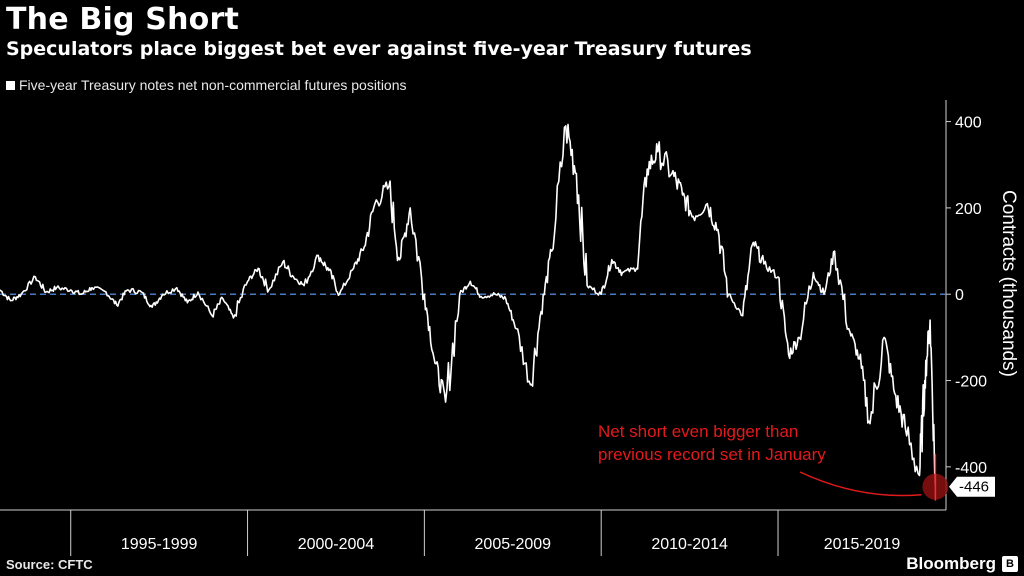 The height and width of the screenshot is (576, 1024). What do you see at coordinates (968, 123) in the screenshot?
I see `y-tick-label: 400` at bounding box center [968, 123].